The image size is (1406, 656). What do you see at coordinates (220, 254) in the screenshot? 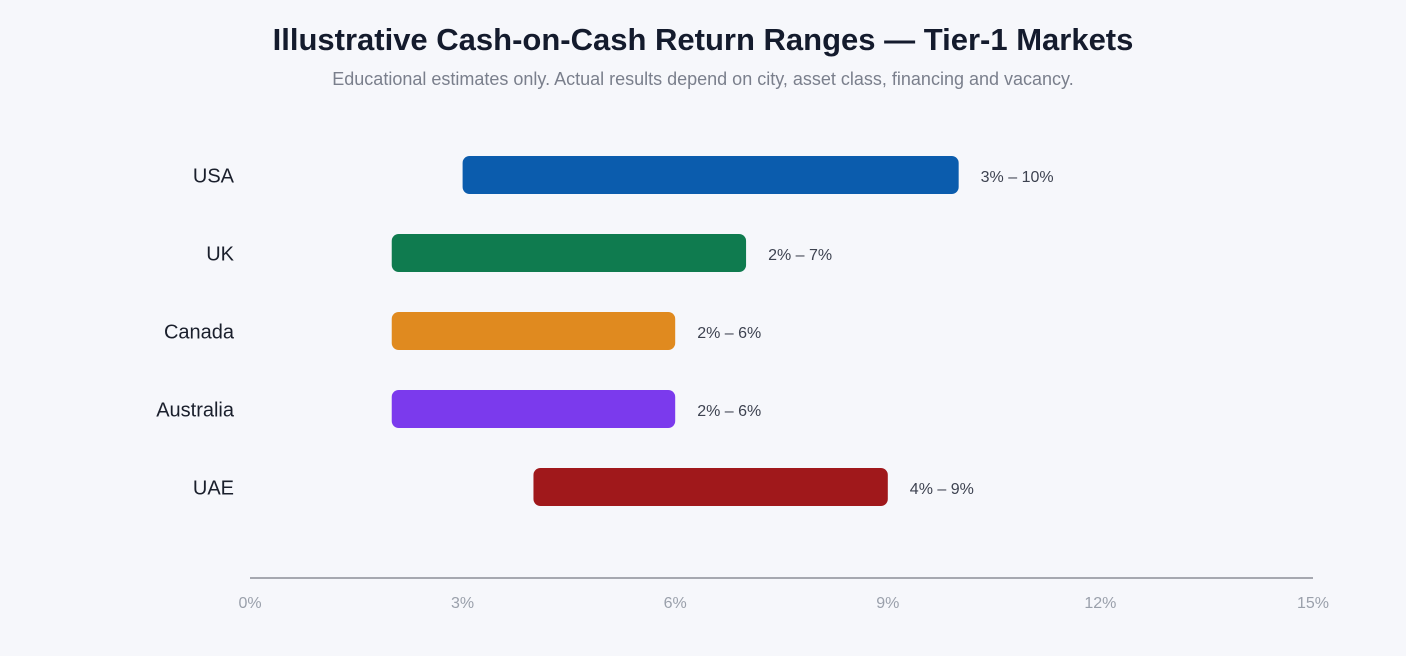
I see `category-label: UK` at bounding box center [220, 254].